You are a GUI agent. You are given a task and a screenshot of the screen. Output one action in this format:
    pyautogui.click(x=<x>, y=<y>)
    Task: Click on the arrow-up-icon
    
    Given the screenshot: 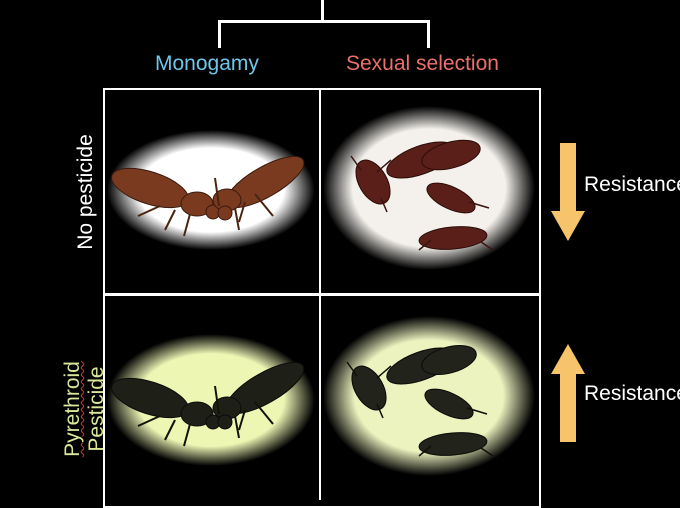 What is the action you would take?
    pyautogui.click(x=568, y=393)
    